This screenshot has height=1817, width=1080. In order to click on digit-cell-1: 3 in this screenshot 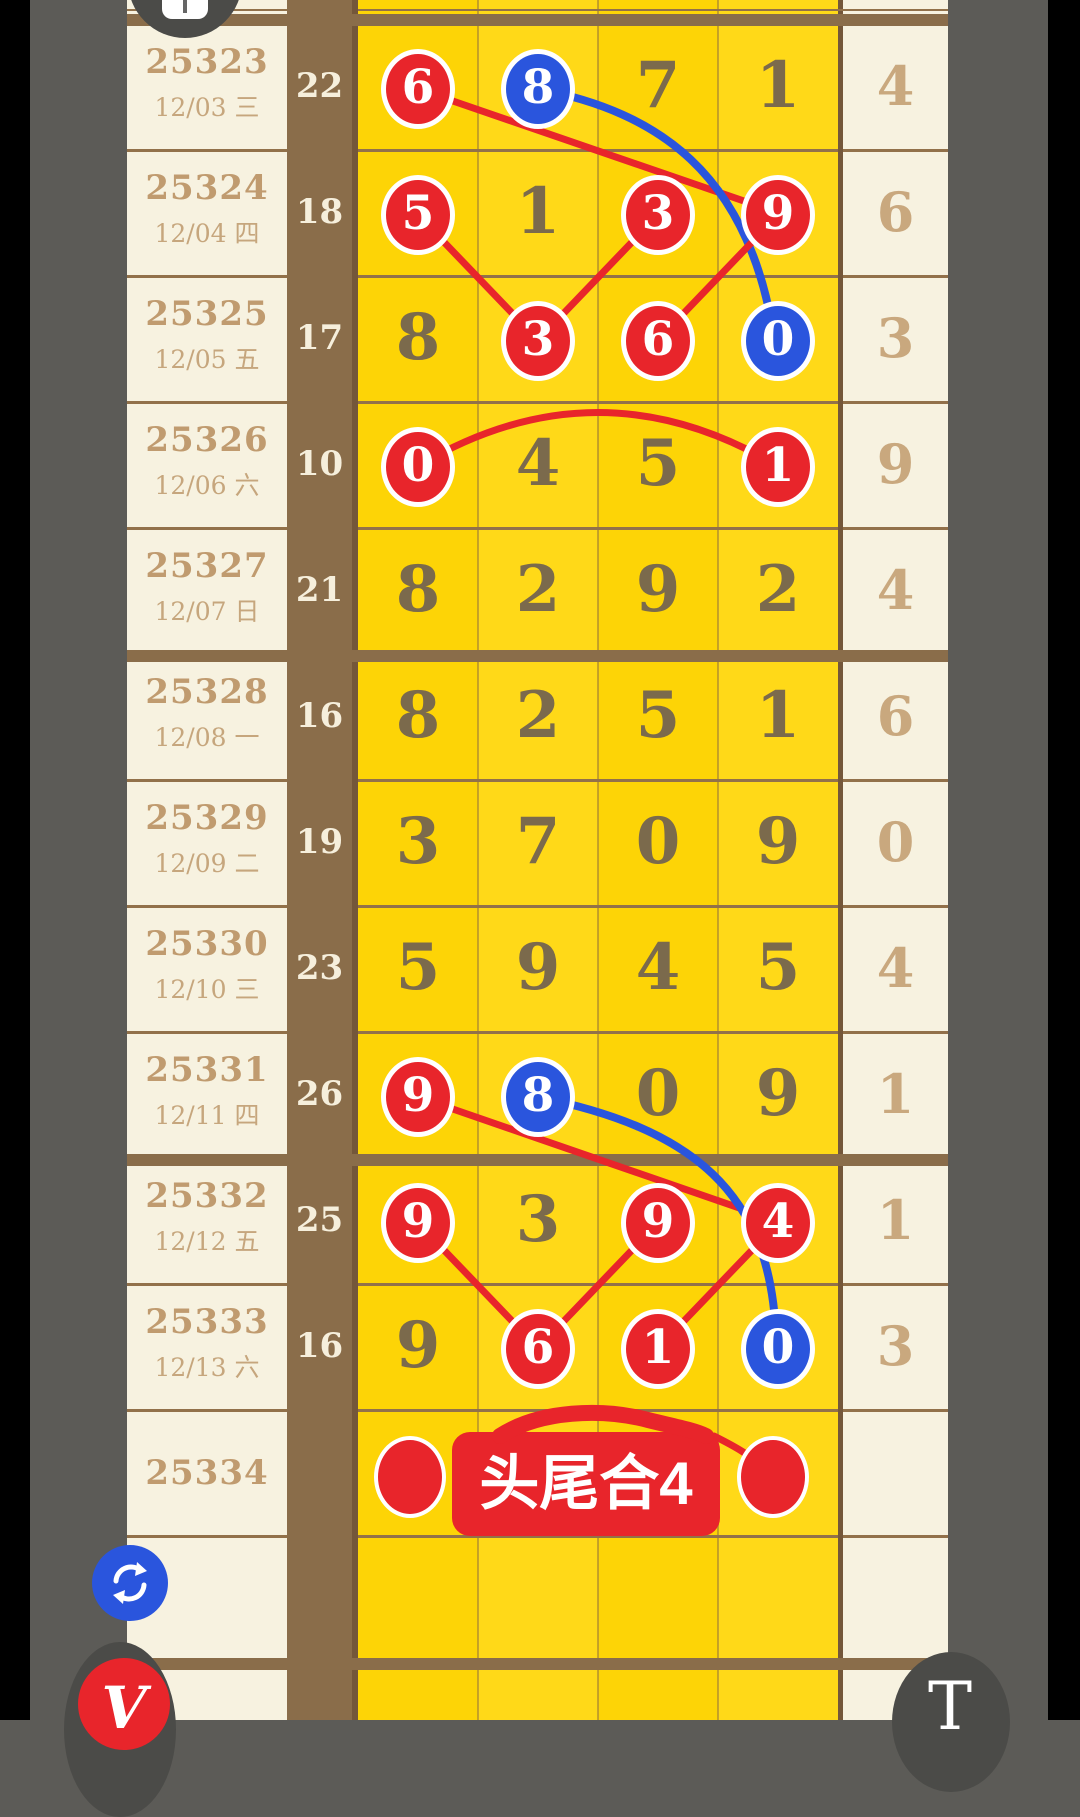, I will do `click(418, 845)`.